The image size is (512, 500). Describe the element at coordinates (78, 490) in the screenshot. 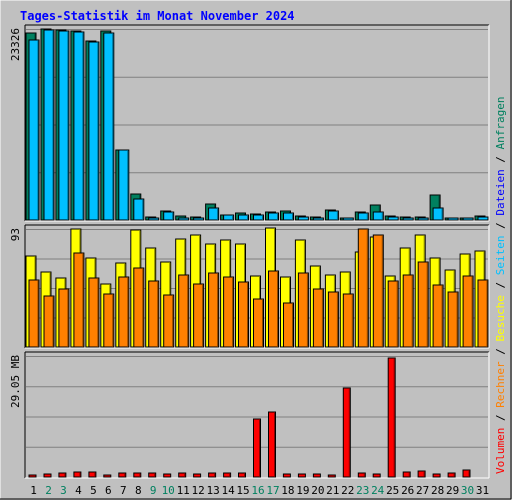

I see `day-label-4: 4` at that location.